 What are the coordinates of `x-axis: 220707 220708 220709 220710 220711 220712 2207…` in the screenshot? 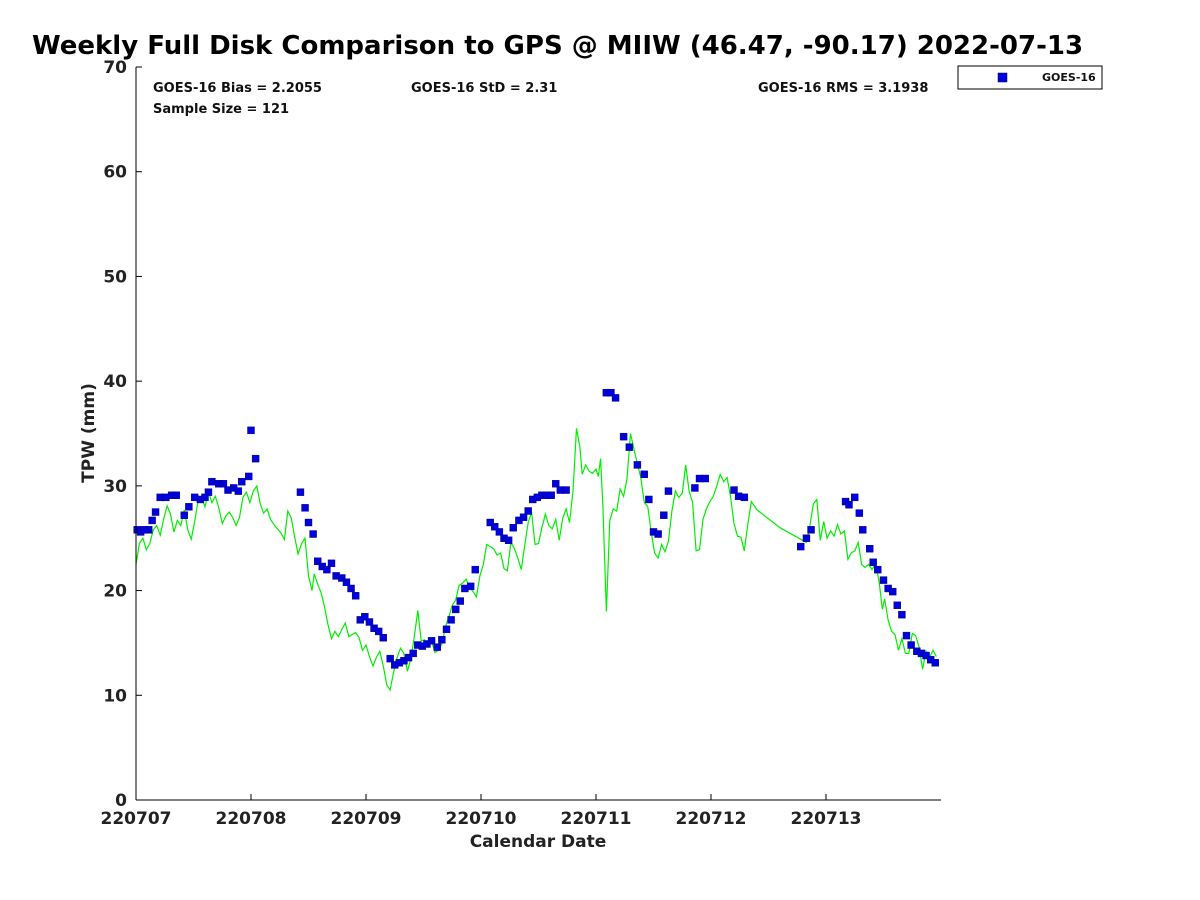 It's located at (481, 811).